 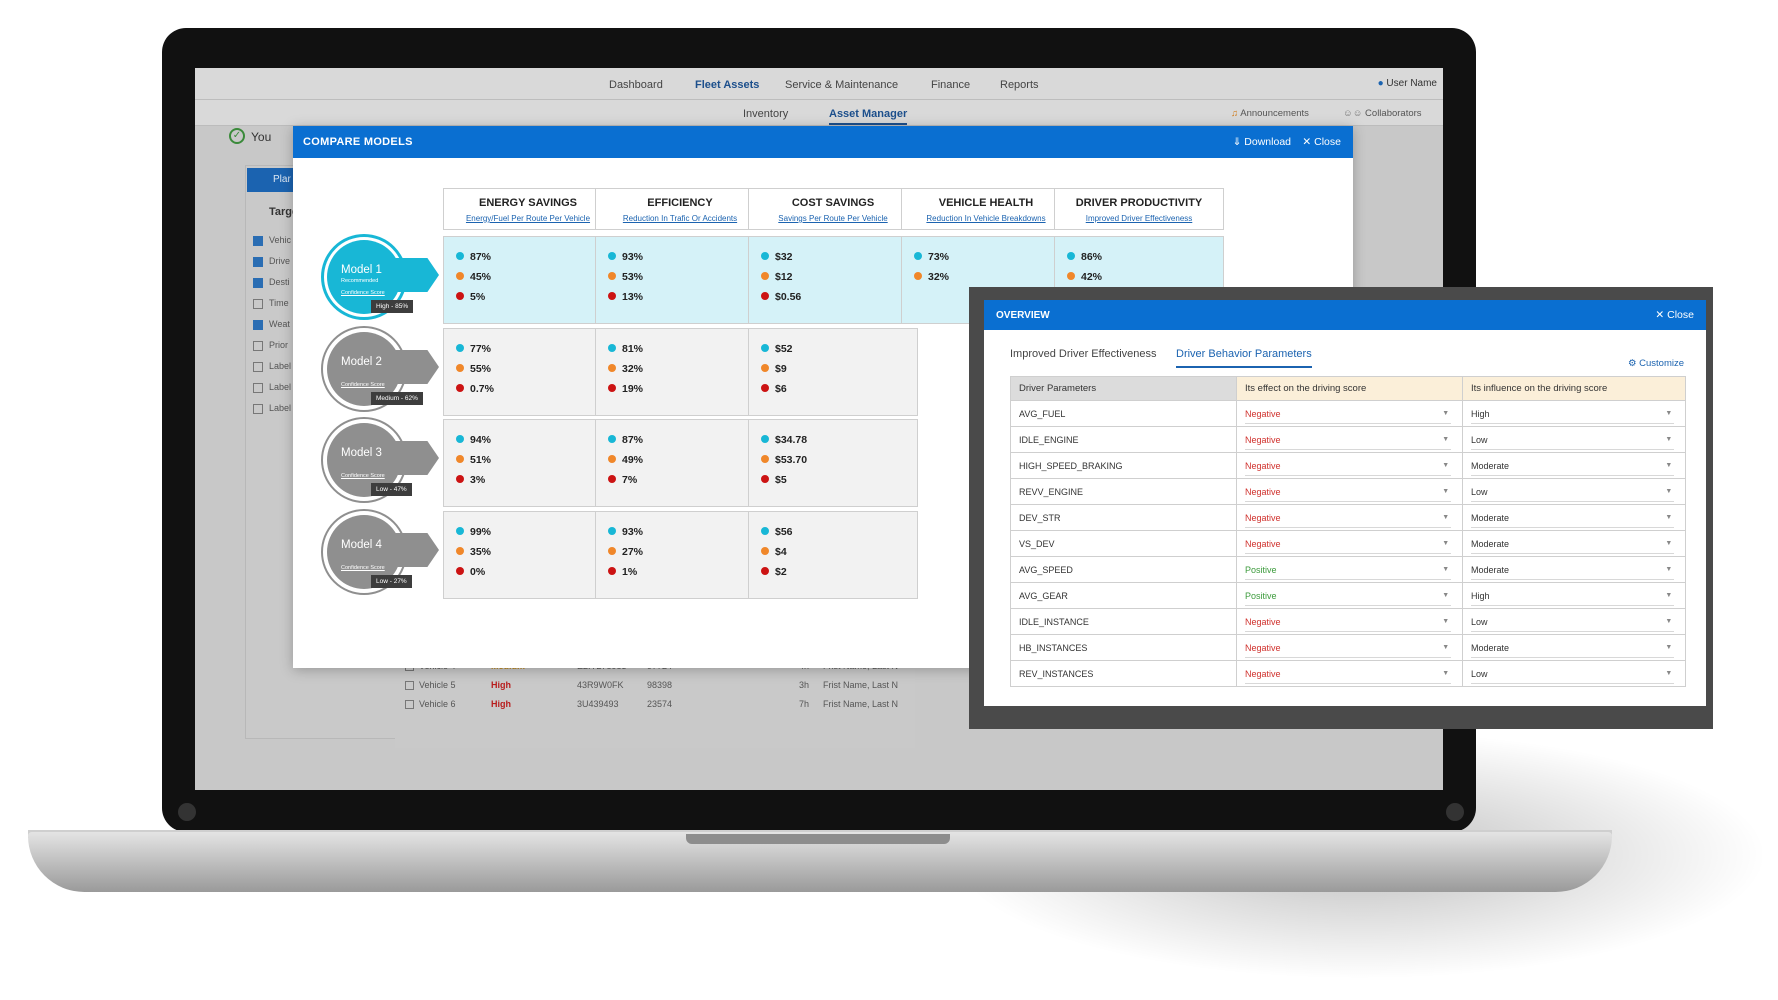 I want to click on column-subtitle-link: Reduction In Vehicle Breakdowns, so click(x=986, y=218).